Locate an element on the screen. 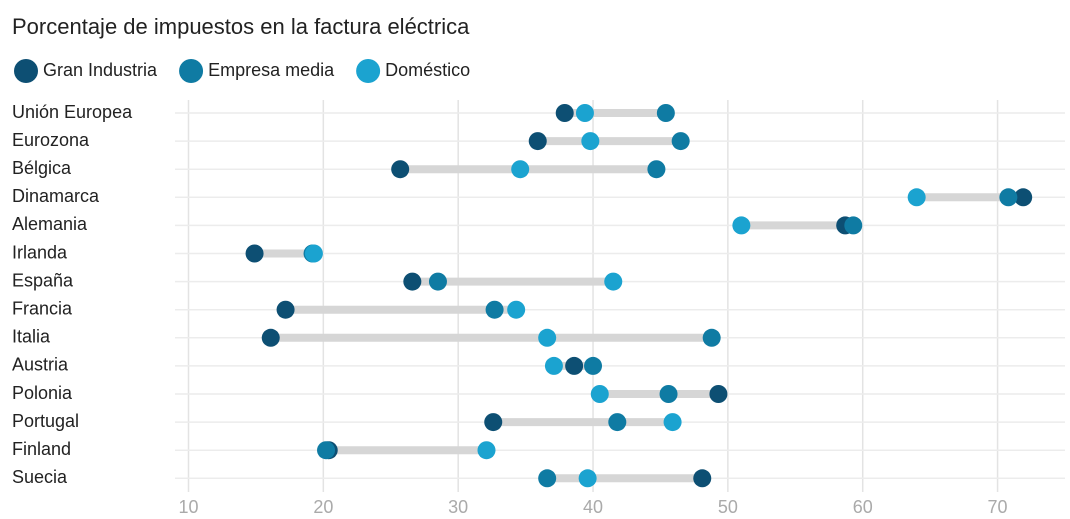  y-tick-label: Dinamarca is located at coordinates (56, 196).